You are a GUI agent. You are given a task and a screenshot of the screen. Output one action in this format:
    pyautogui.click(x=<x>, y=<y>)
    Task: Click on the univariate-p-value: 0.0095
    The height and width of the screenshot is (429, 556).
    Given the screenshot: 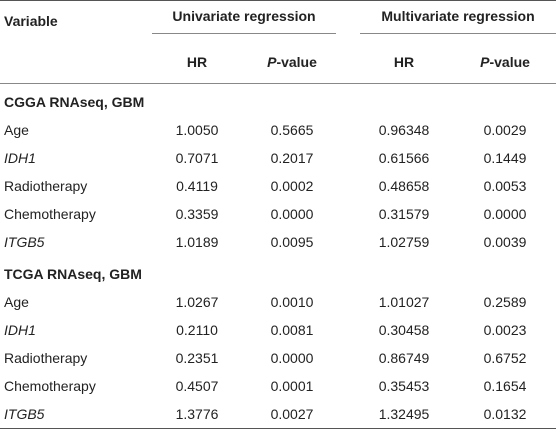 What is the action you would take?
    pyautogui.click(x=292, y=242)
    